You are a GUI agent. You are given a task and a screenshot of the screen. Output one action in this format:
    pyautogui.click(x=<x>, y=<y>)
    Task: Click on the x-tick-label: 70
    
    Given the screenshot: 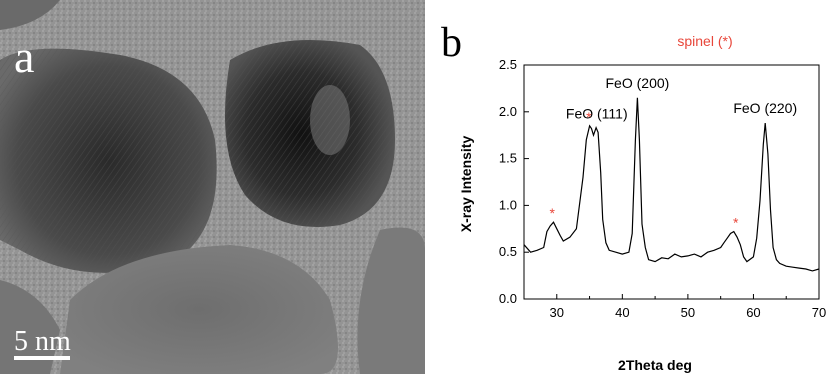 What is the action you would take?
    pyautogui.click(x=819, y=312)
    